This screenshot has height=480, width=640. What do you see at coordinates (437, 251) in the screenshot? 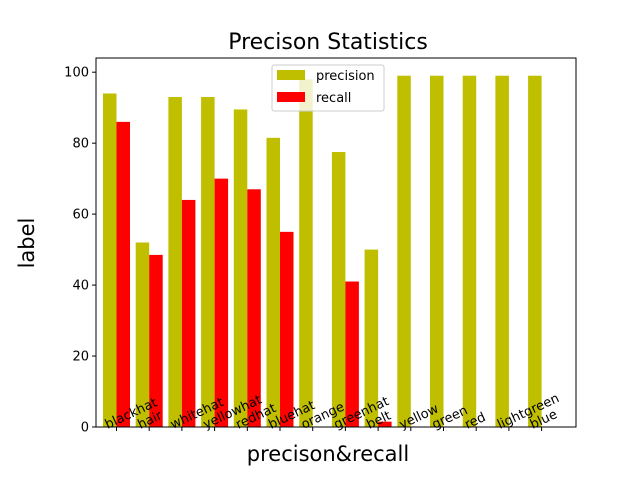
I see `bar-precision-green` at bounding box center [437, 251].